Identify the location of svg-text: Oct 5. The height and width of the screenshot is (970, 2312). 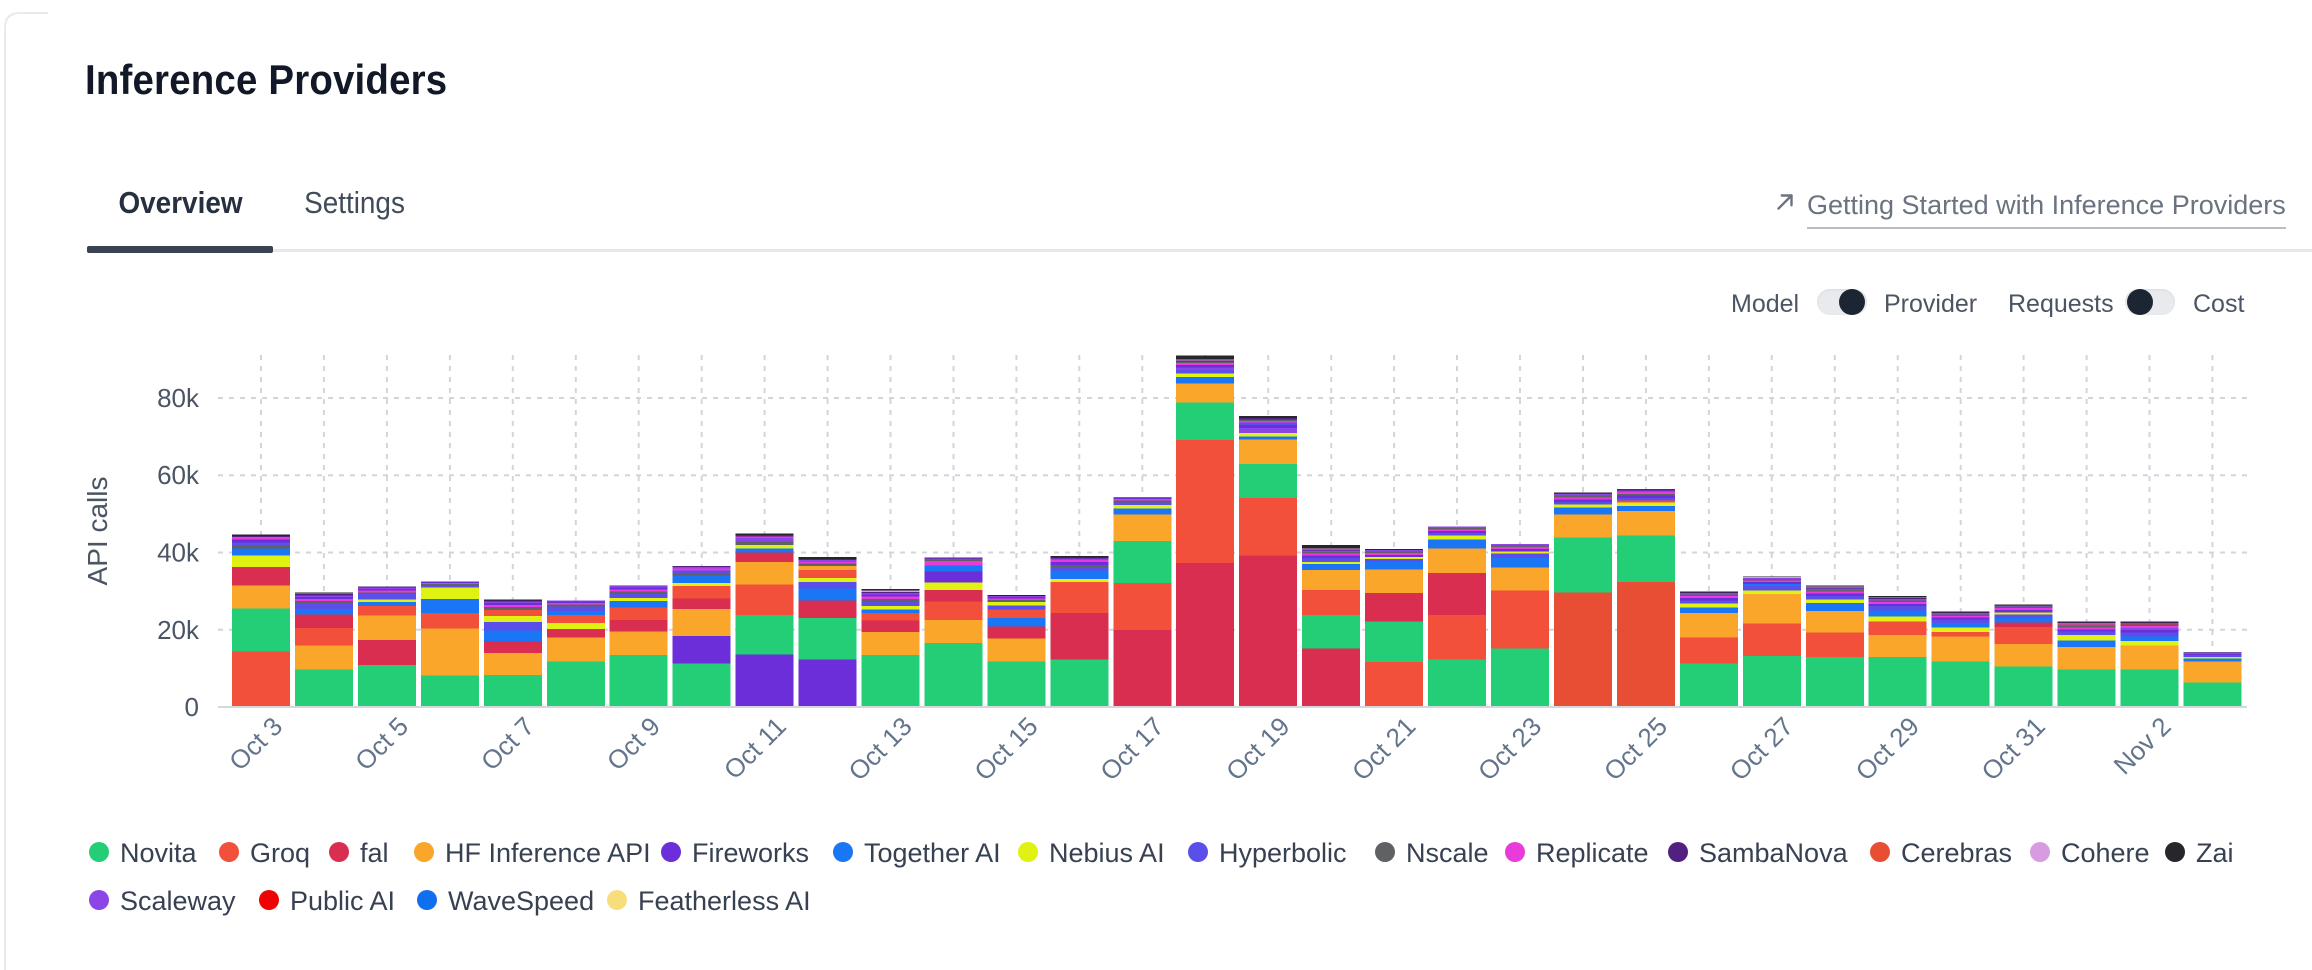
(381, 743).